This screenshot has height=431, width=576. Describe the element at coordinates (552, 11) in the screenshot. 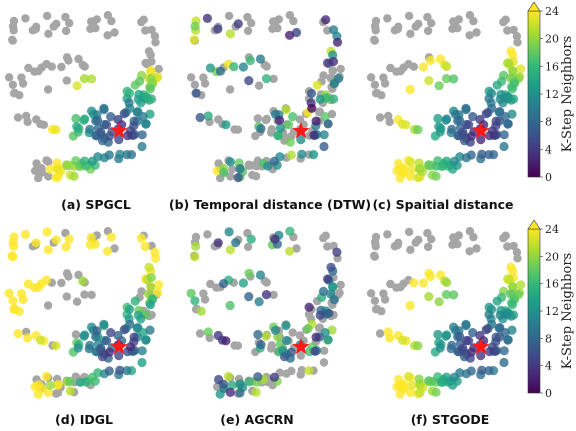

I see `colorbar-tick-label: 24` at that location.